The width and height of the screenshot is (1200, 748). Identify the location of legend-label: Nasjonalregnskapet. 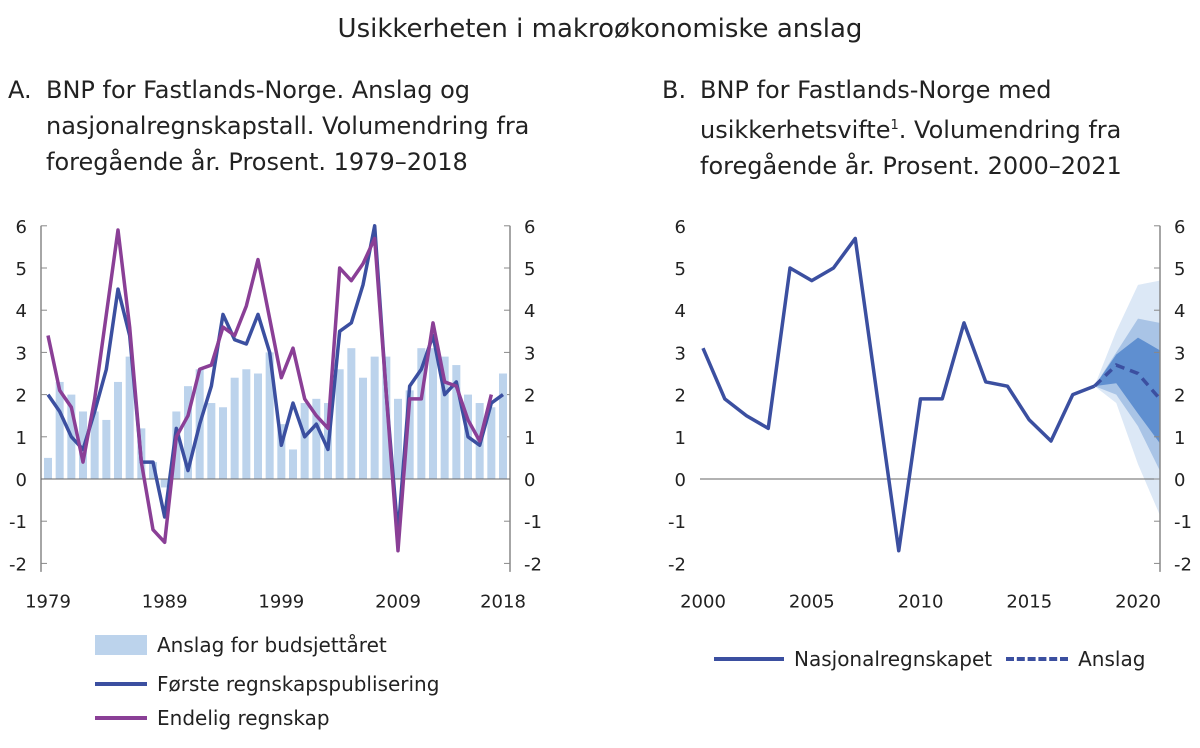
(893, 659).